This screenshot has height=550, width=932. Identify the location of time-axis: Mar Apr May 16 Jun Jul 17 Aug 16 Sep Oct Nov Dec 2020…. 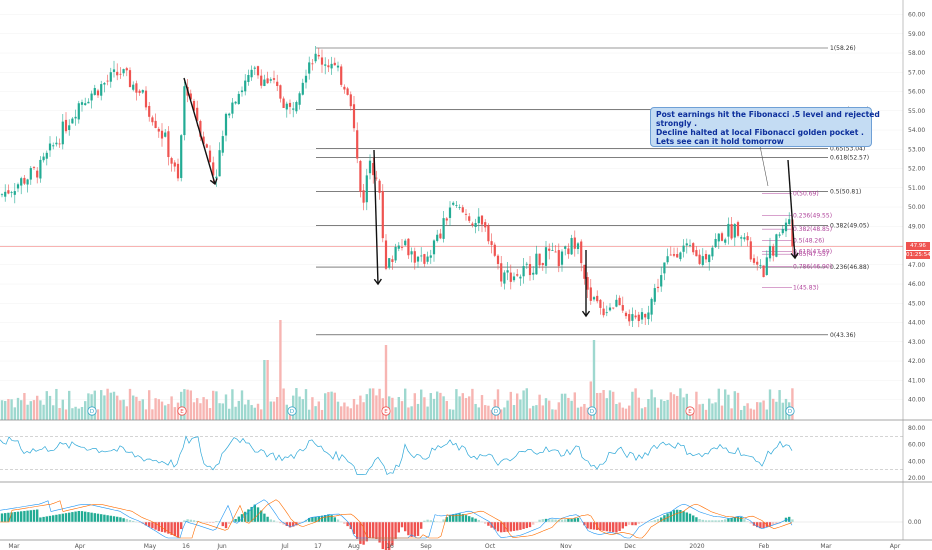
(454, 546).